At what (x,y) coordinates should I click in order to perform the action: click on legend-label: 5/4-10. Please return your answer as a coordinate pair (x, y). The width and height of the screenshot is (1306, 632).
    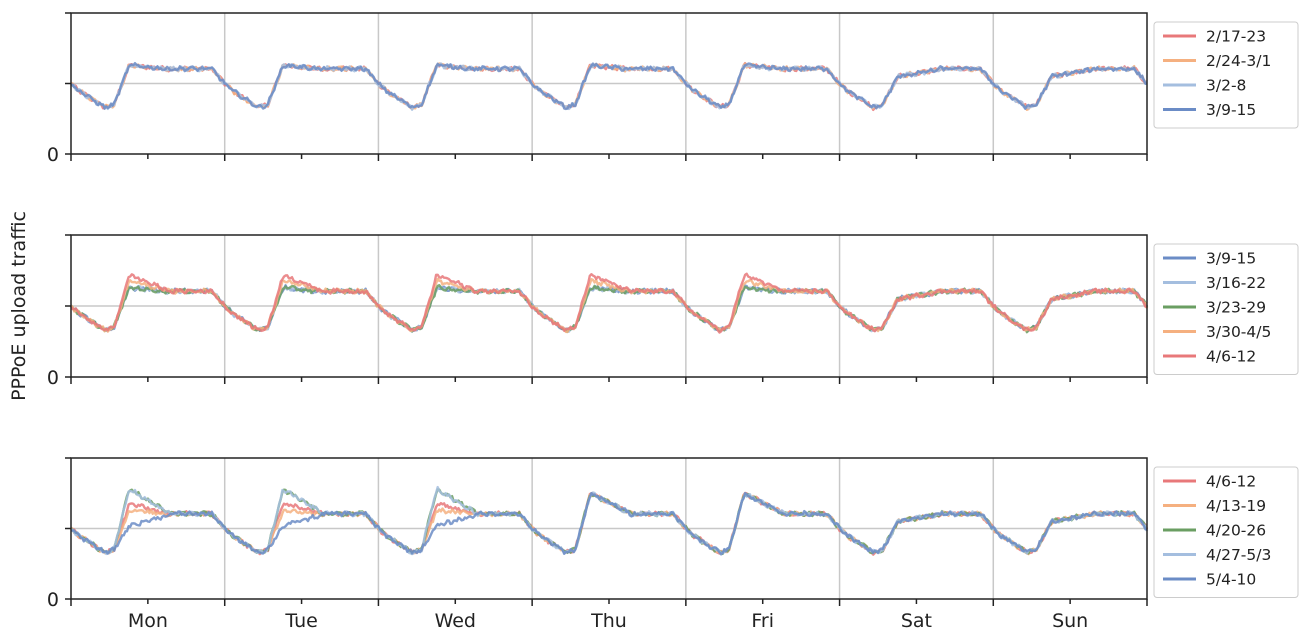
    Looking at the image, I should click on (1231, 580).